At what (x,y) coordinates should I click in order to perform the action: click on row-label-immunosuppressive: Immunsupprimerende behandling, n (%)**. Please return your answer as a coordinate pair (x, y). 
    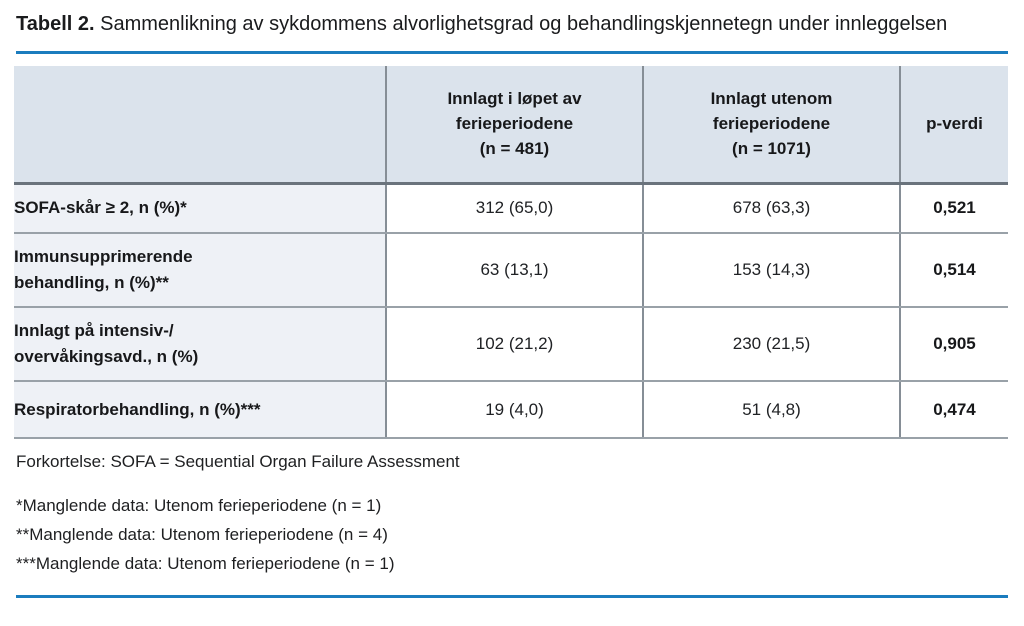
    Looking at the image, I should click on (200, 270).